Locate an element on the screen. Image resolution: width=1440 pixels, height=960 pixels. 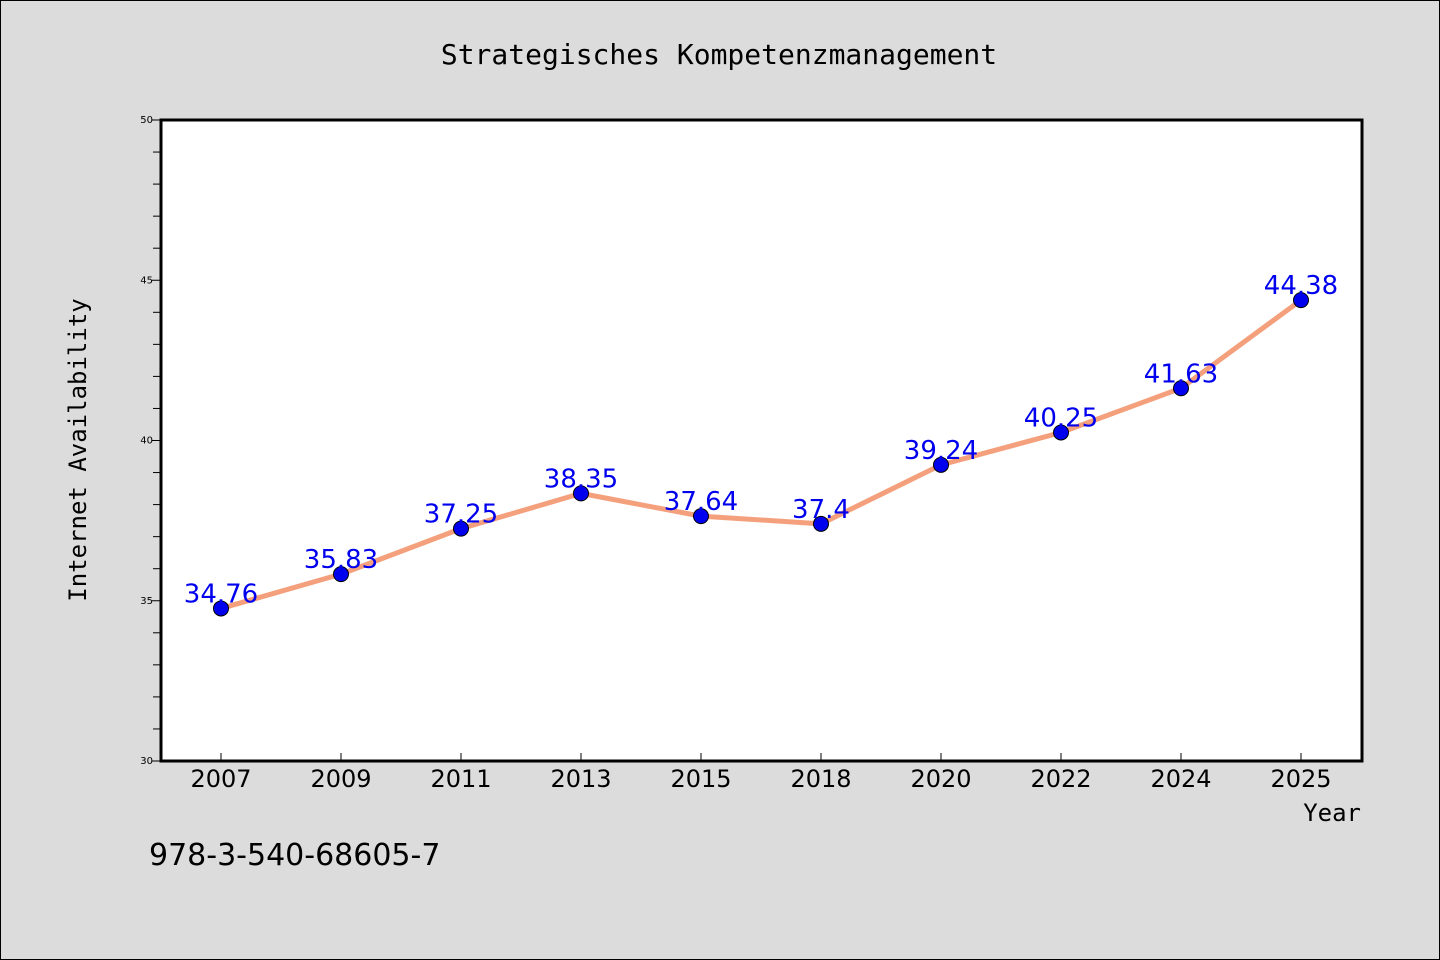
x-tick-label: 2020 is located at coordinates (940, 779).